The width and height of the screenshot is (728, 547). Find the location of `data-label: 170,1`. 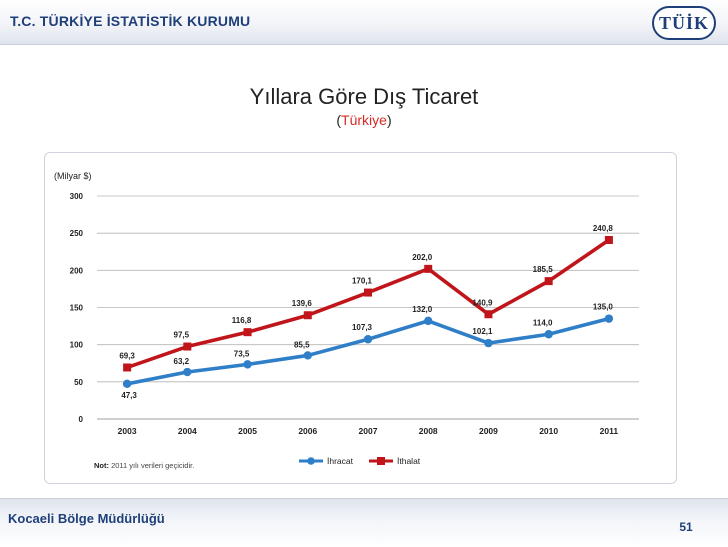

data-label: 170,1 is located at coordinates (362, 281).